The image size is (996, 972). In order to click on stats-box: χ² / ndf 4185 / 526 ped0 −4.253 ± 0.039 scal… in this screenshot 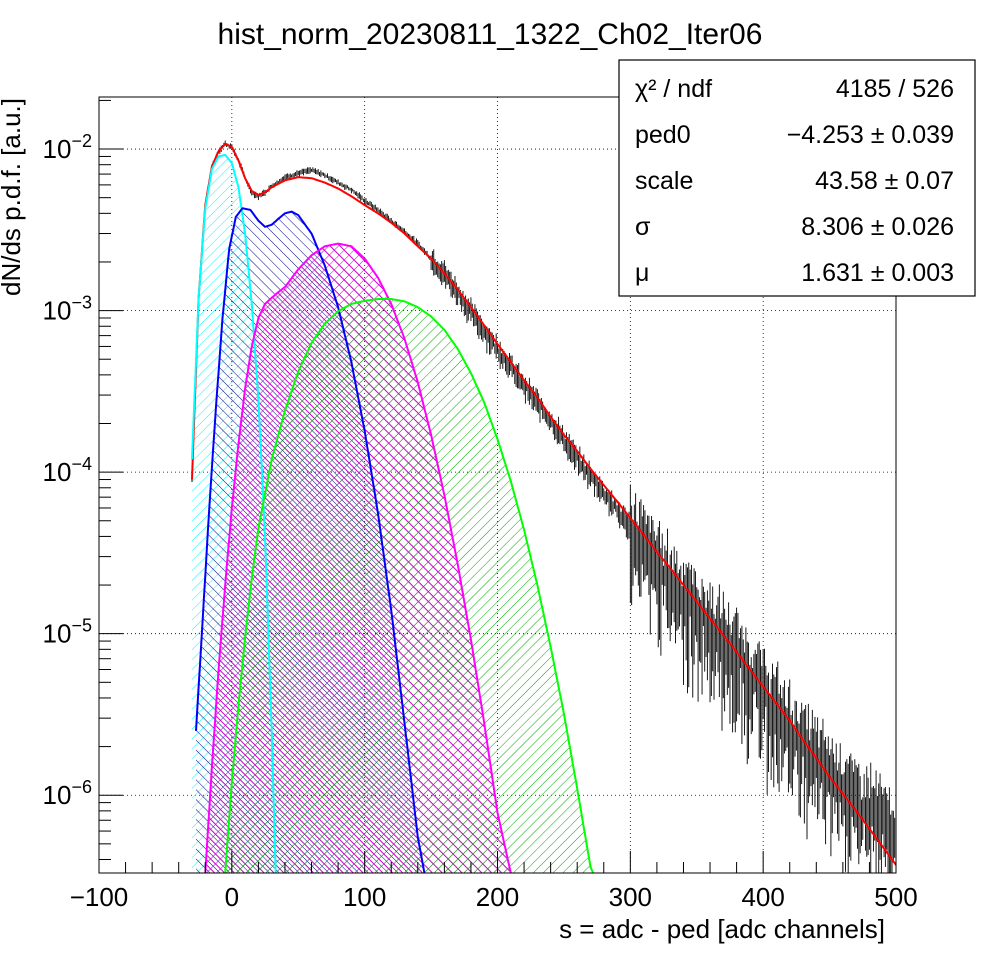, I will do `click(797, 178)`.